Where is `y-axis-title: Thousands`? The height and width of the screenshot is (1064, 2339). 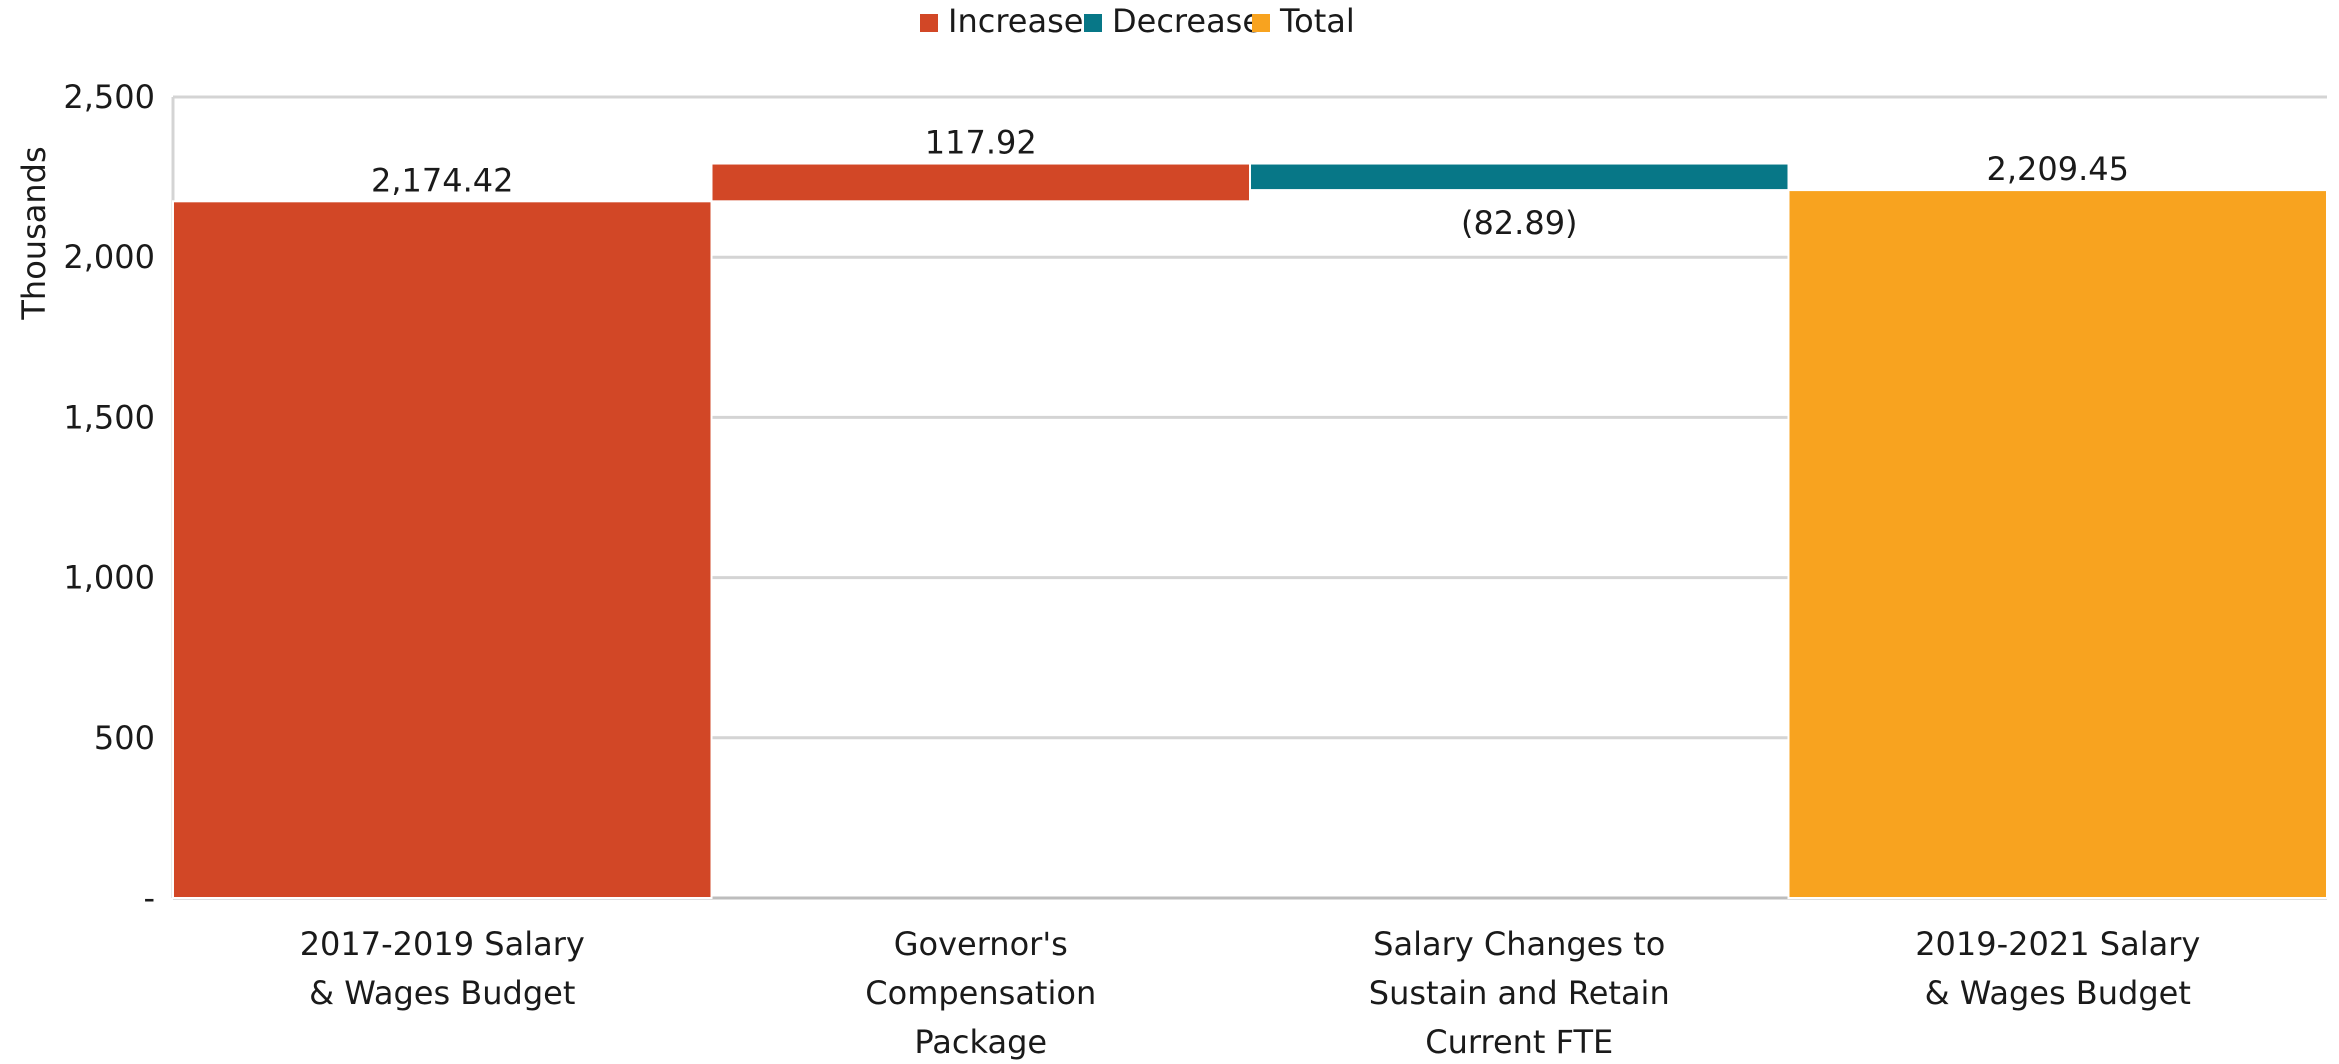
y-axis-title: Thousands is located at coordinates (34, 233).